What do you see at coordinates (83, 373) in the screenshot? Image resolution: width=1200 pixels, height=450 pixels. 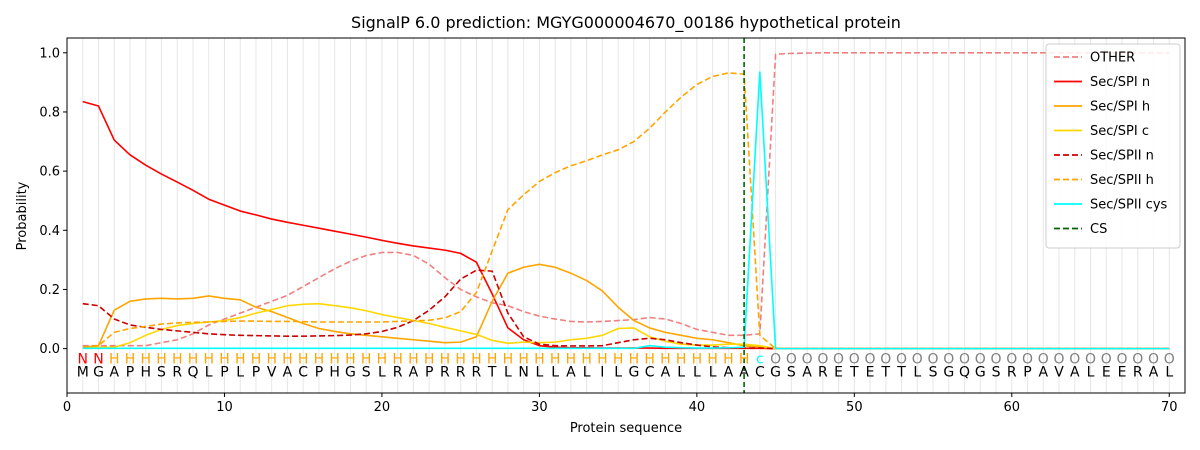 I see `residue-letter: M` at bounding box center [83, 373].